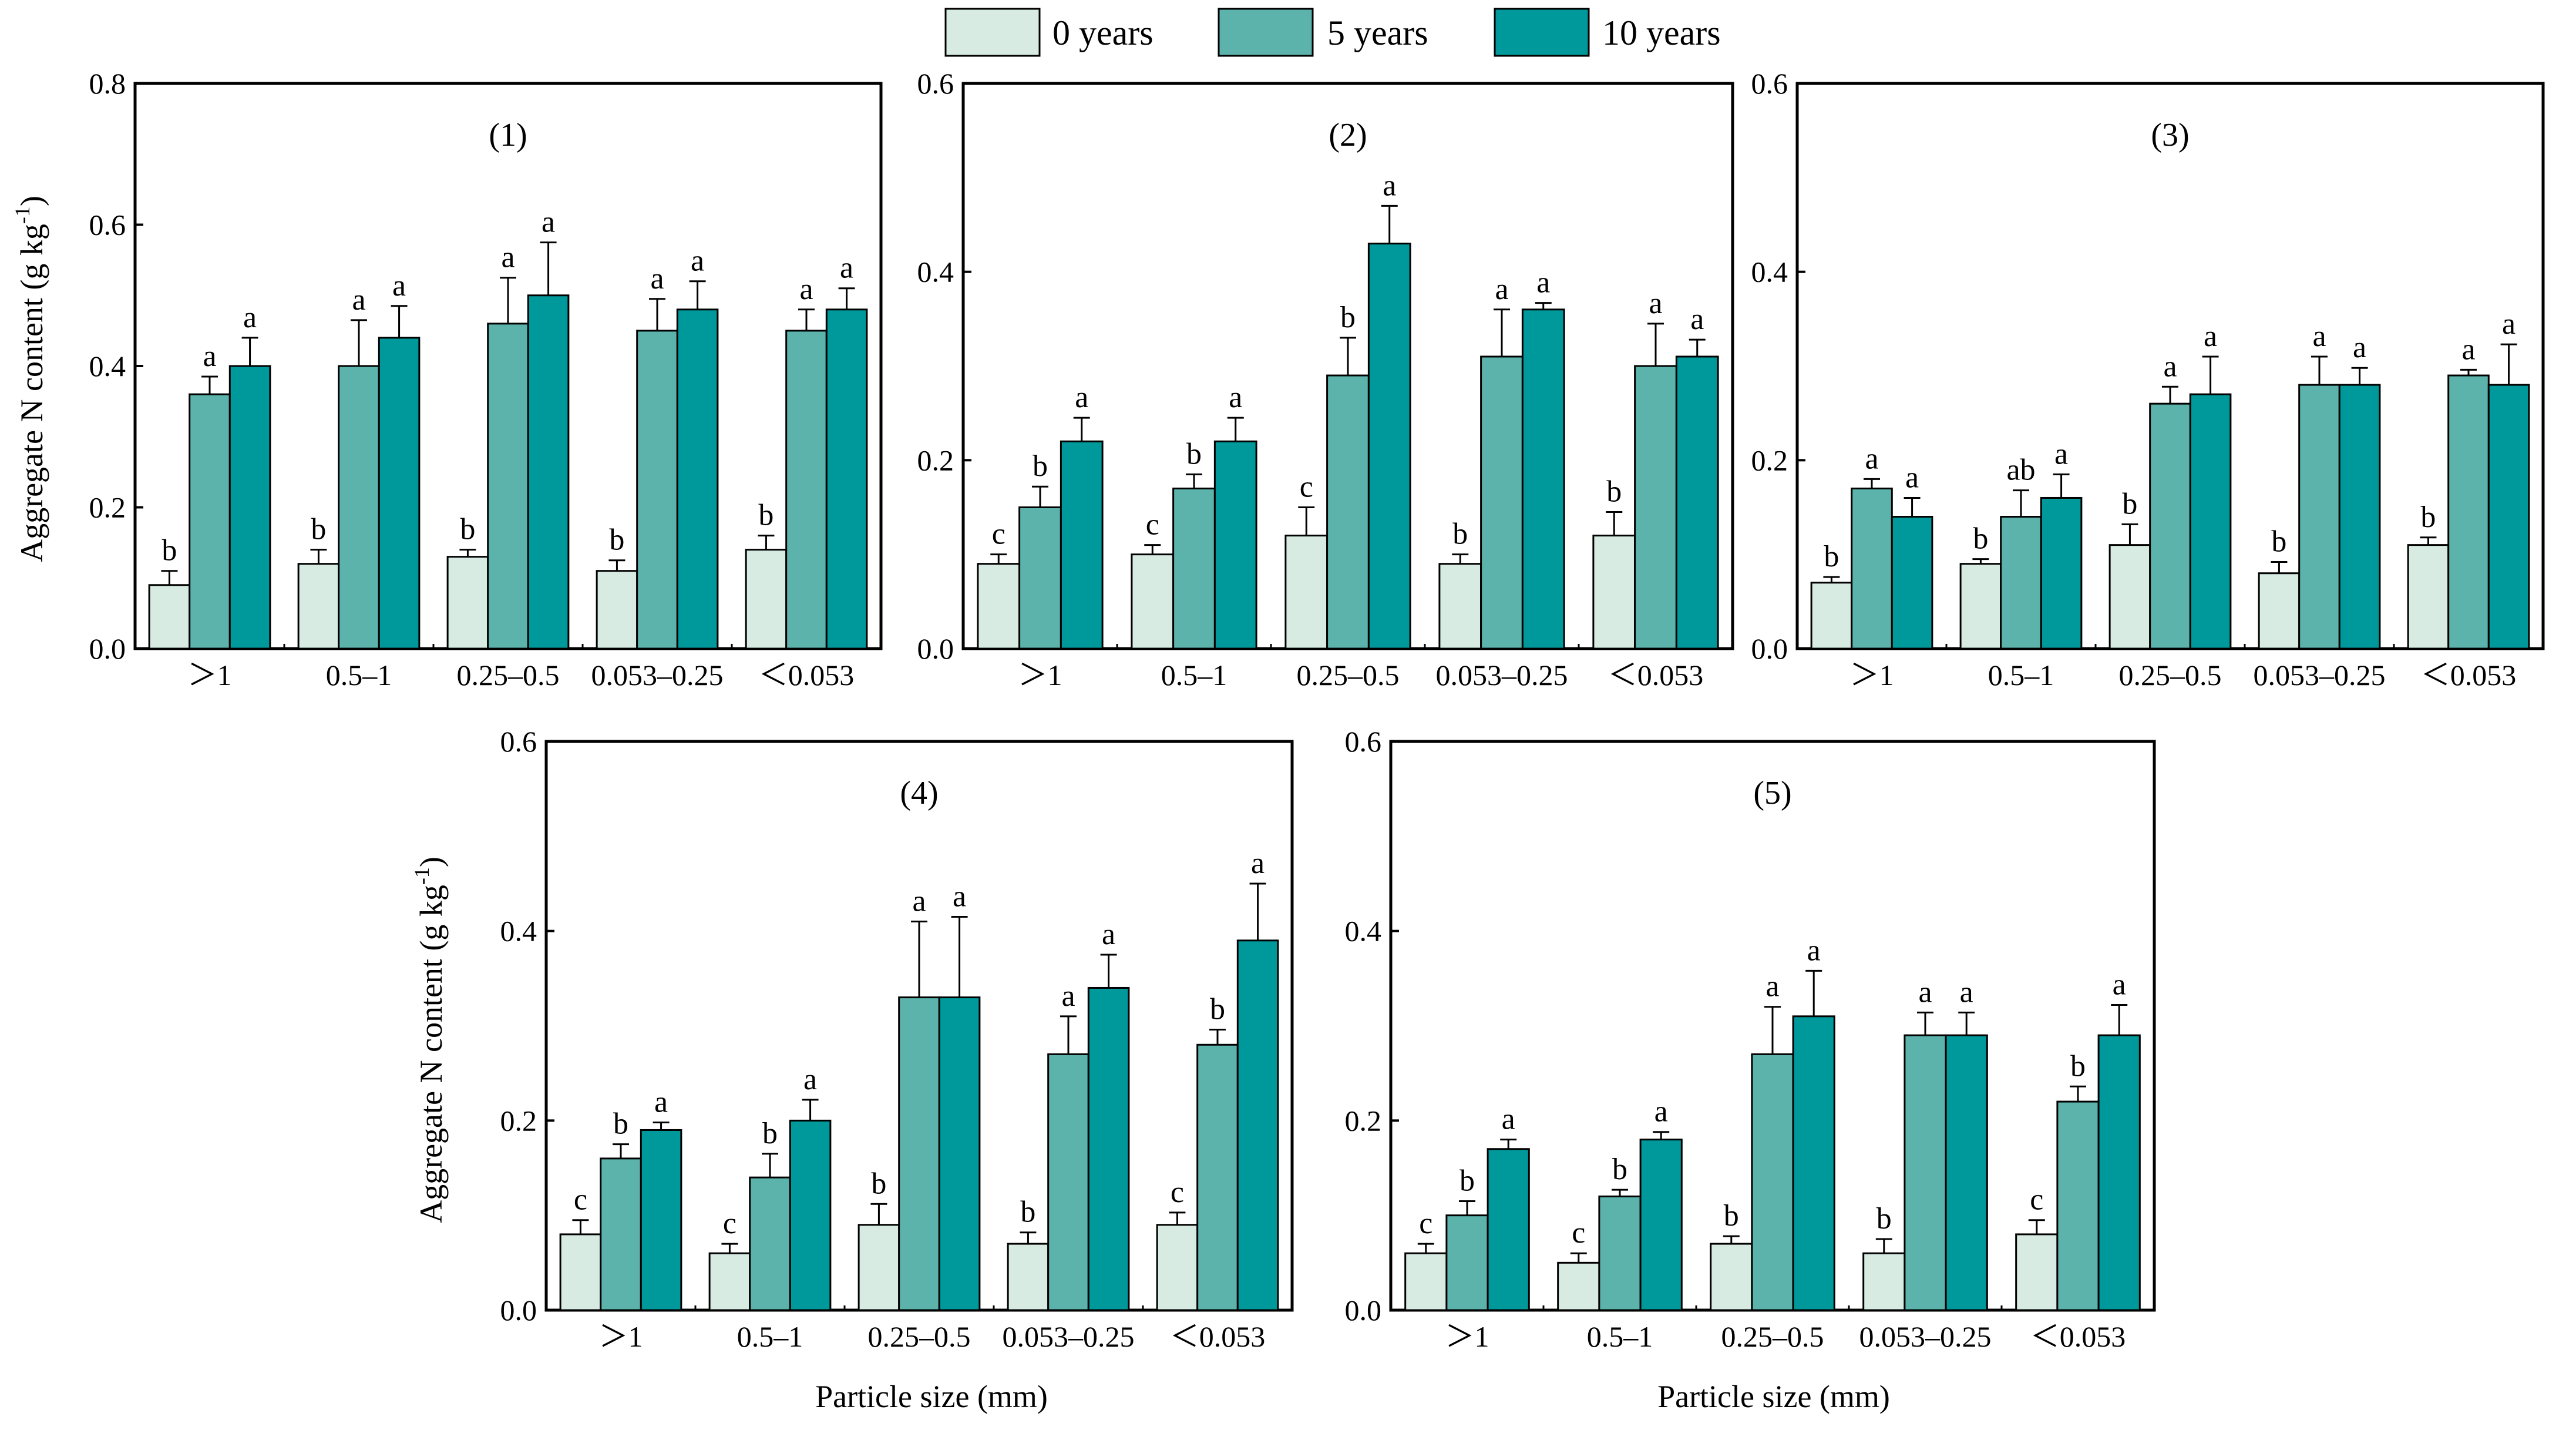 Image resolution: width=2576 pixels, height=1430 pixels. Describe the element at coordinates (518, 1120) in the screenshot. I see `y-tick-label-4-1: 0.2` at that location.